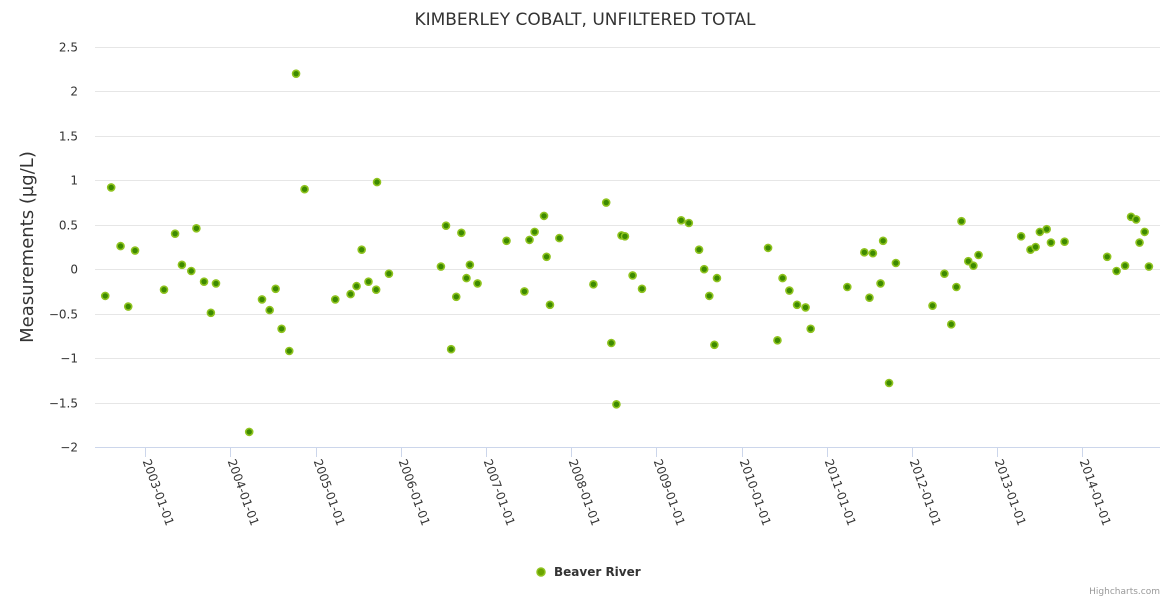 Image resolution: width=1170 pixels, height=600 pixels. Describe the element at coordinates (1124, 592) in the screenshot. I see `credits-link: Highcharts.com` at that location.